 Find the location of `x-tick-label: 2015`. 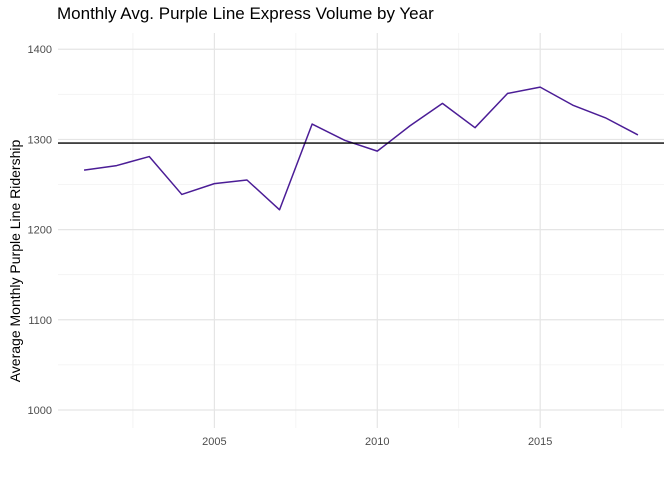

x-tick-label: 2015 is located at coordinates (540, 442).